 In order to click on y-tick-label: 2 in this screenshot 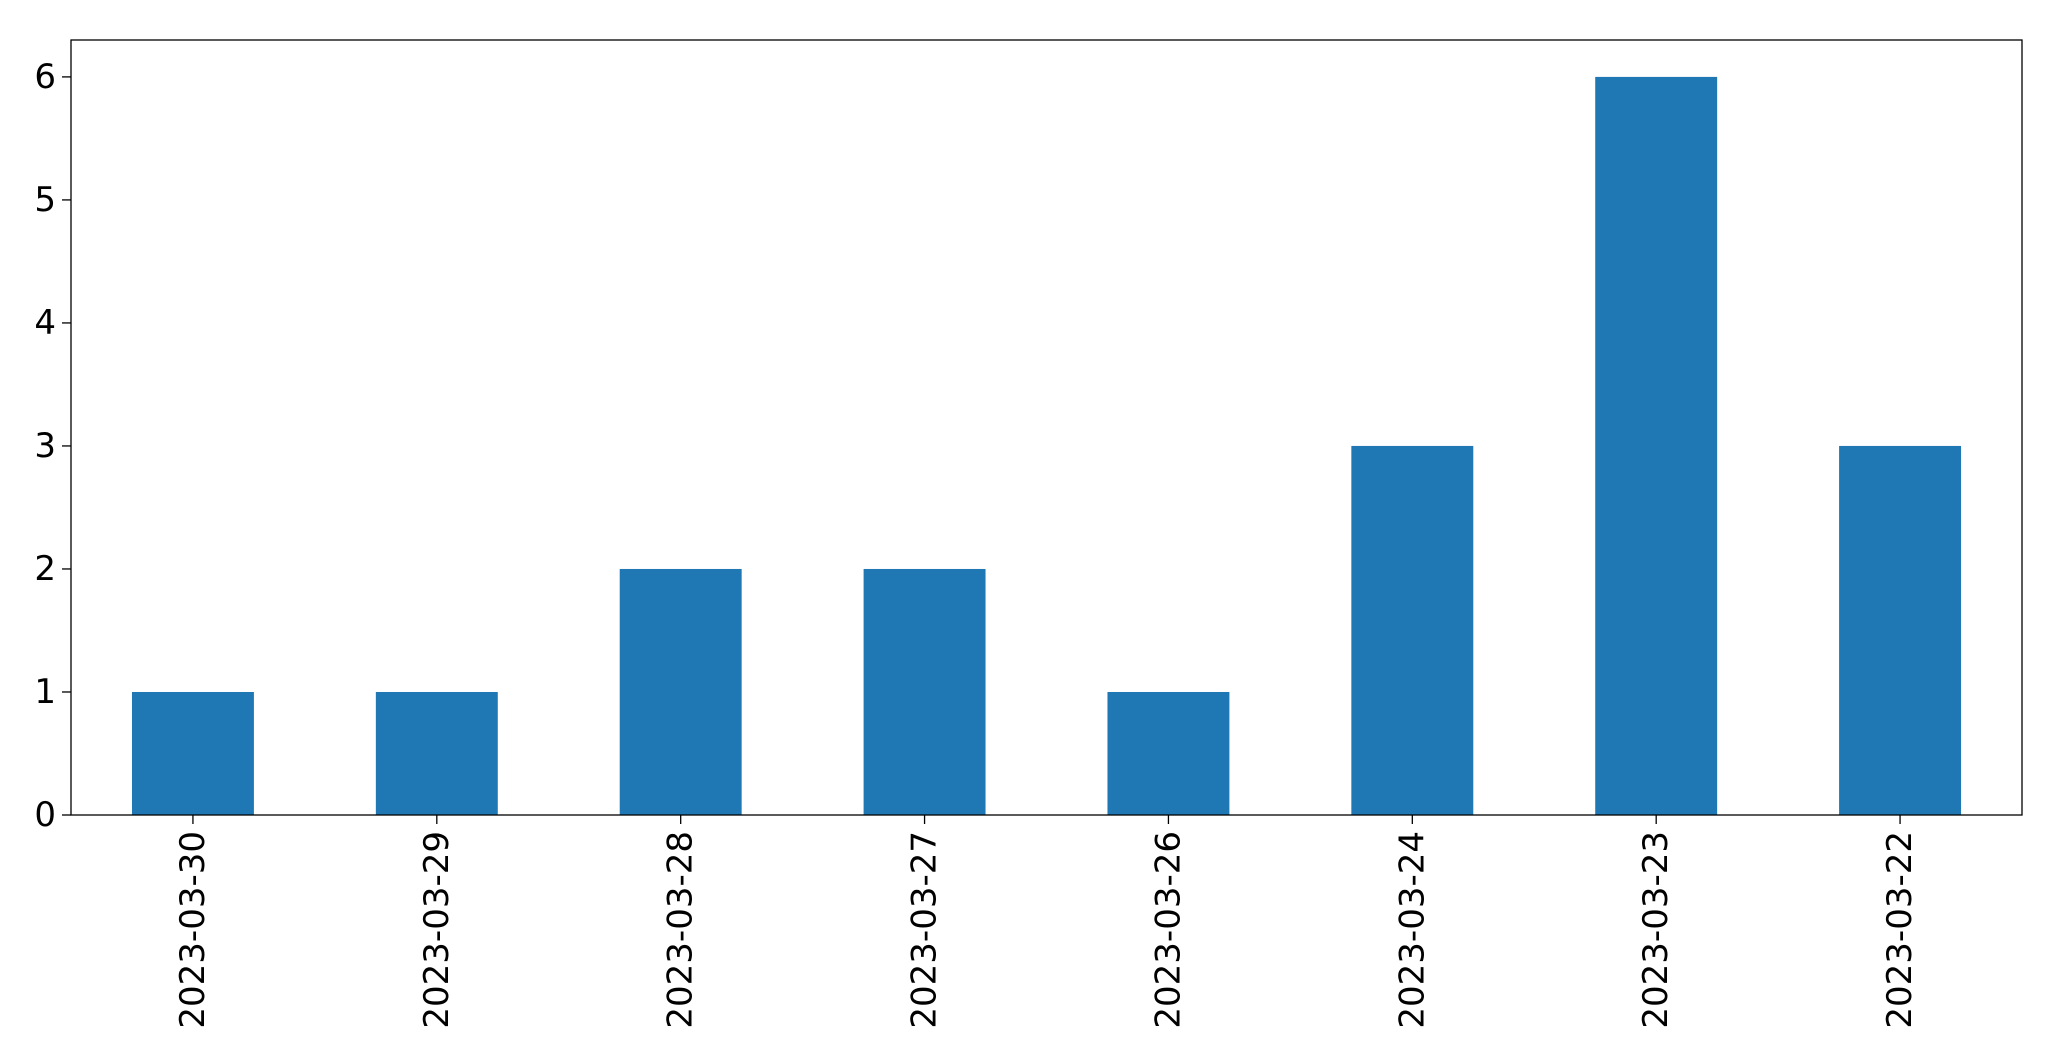, I will do `click(45, 569)`.